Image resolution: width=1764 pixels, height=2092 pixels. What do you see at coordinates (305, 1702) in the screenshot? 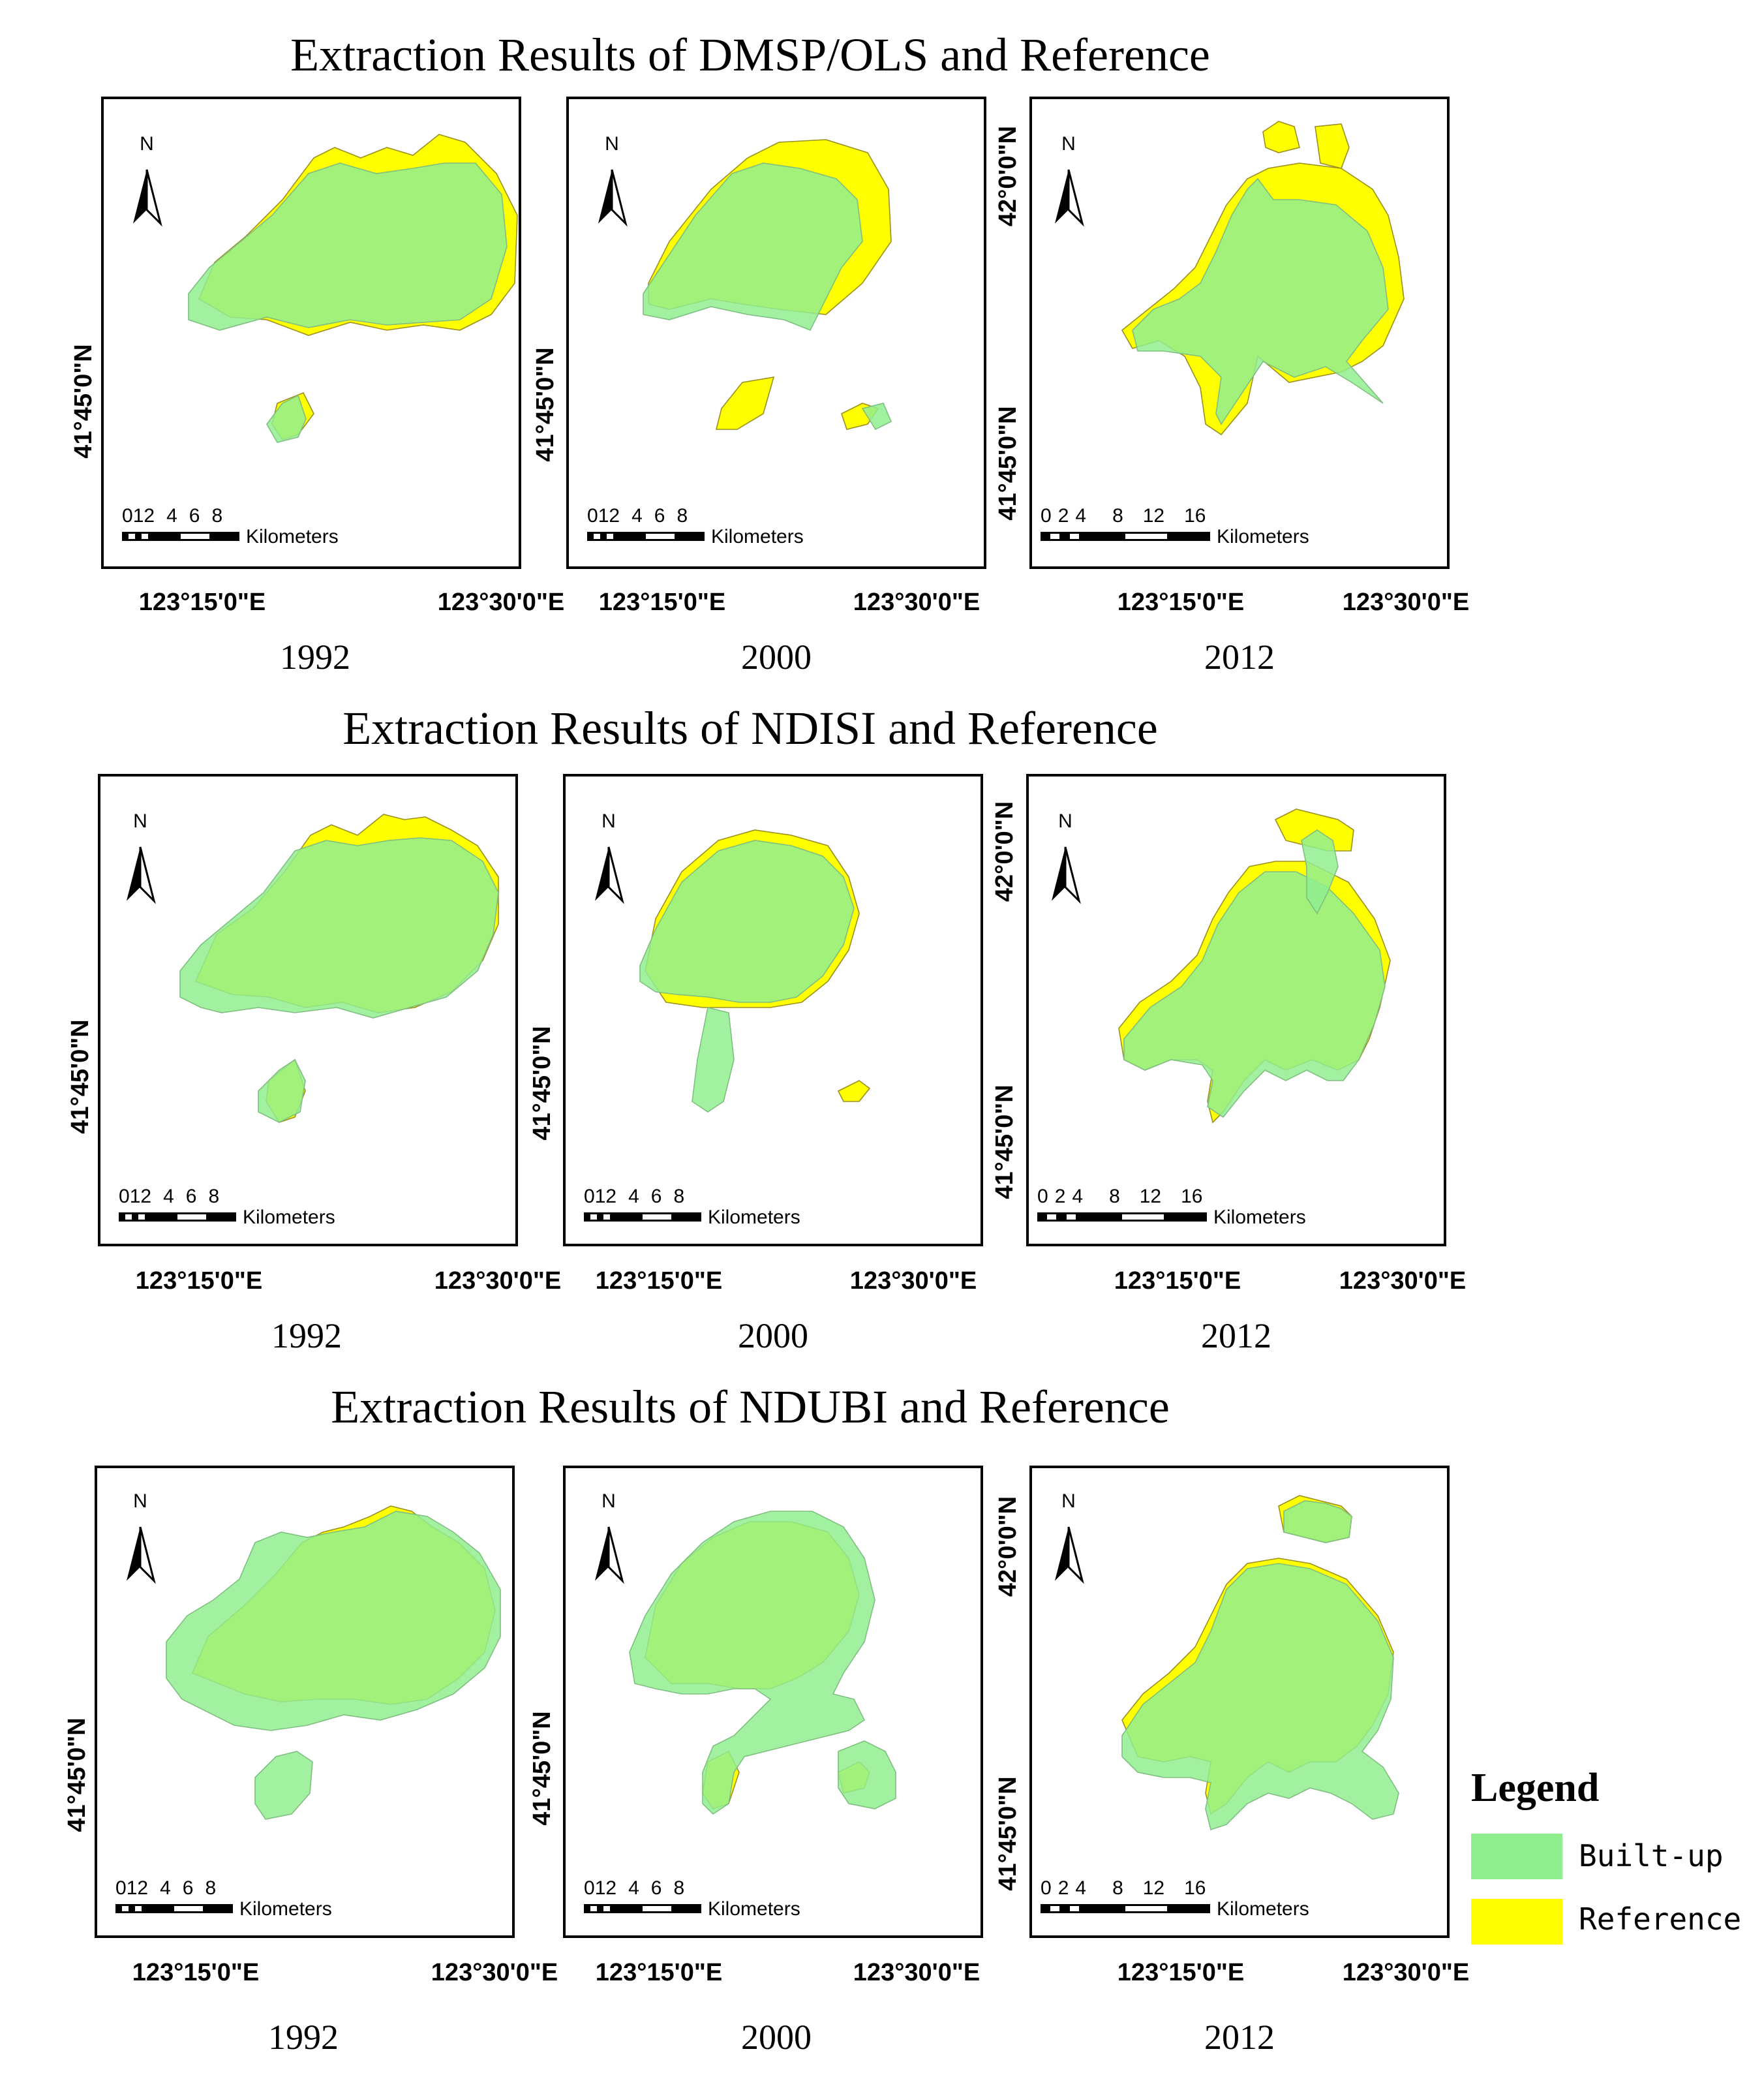
I see `map-panel-1992-ndubi: N 012 4 6 8 Kilometers` at bounding box center [305, 1702].